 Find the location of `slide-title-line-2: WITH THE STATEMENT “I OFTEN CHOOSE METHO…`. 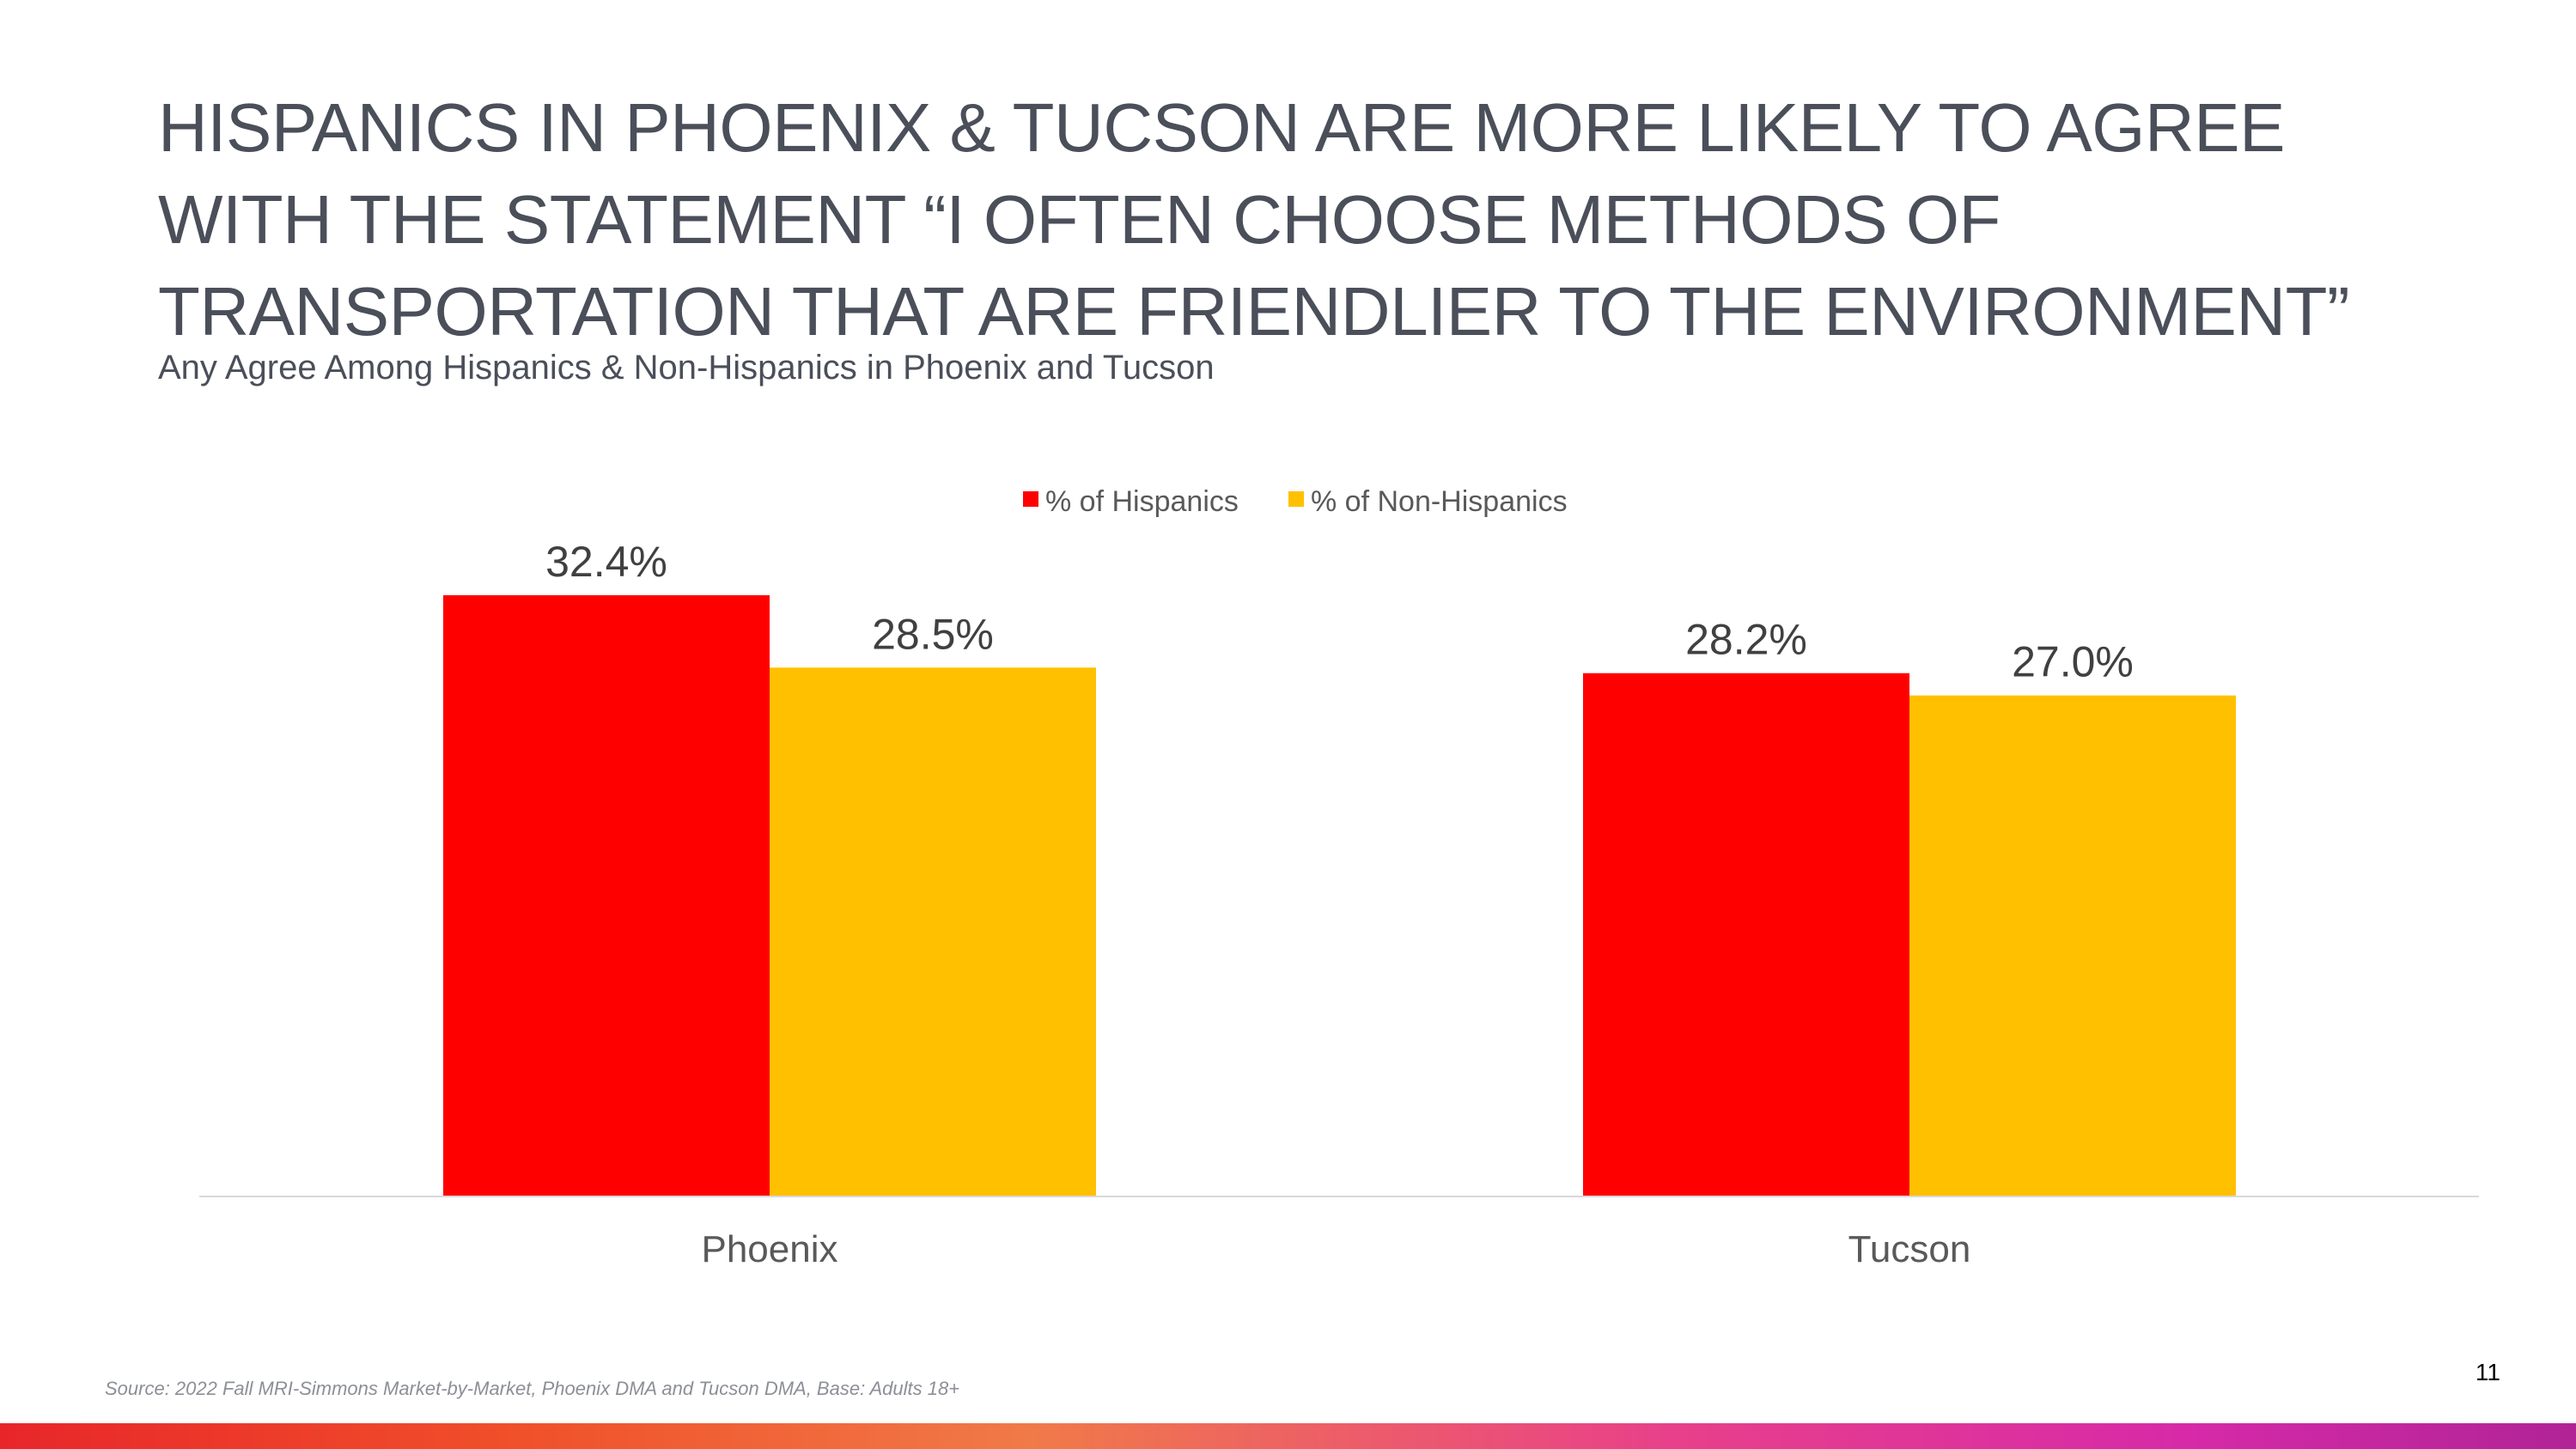

slide-title-line-2: WITH THE STATEMENT “I OFTEN CHOOSE METHO… is located at coordinates (1079, 219).